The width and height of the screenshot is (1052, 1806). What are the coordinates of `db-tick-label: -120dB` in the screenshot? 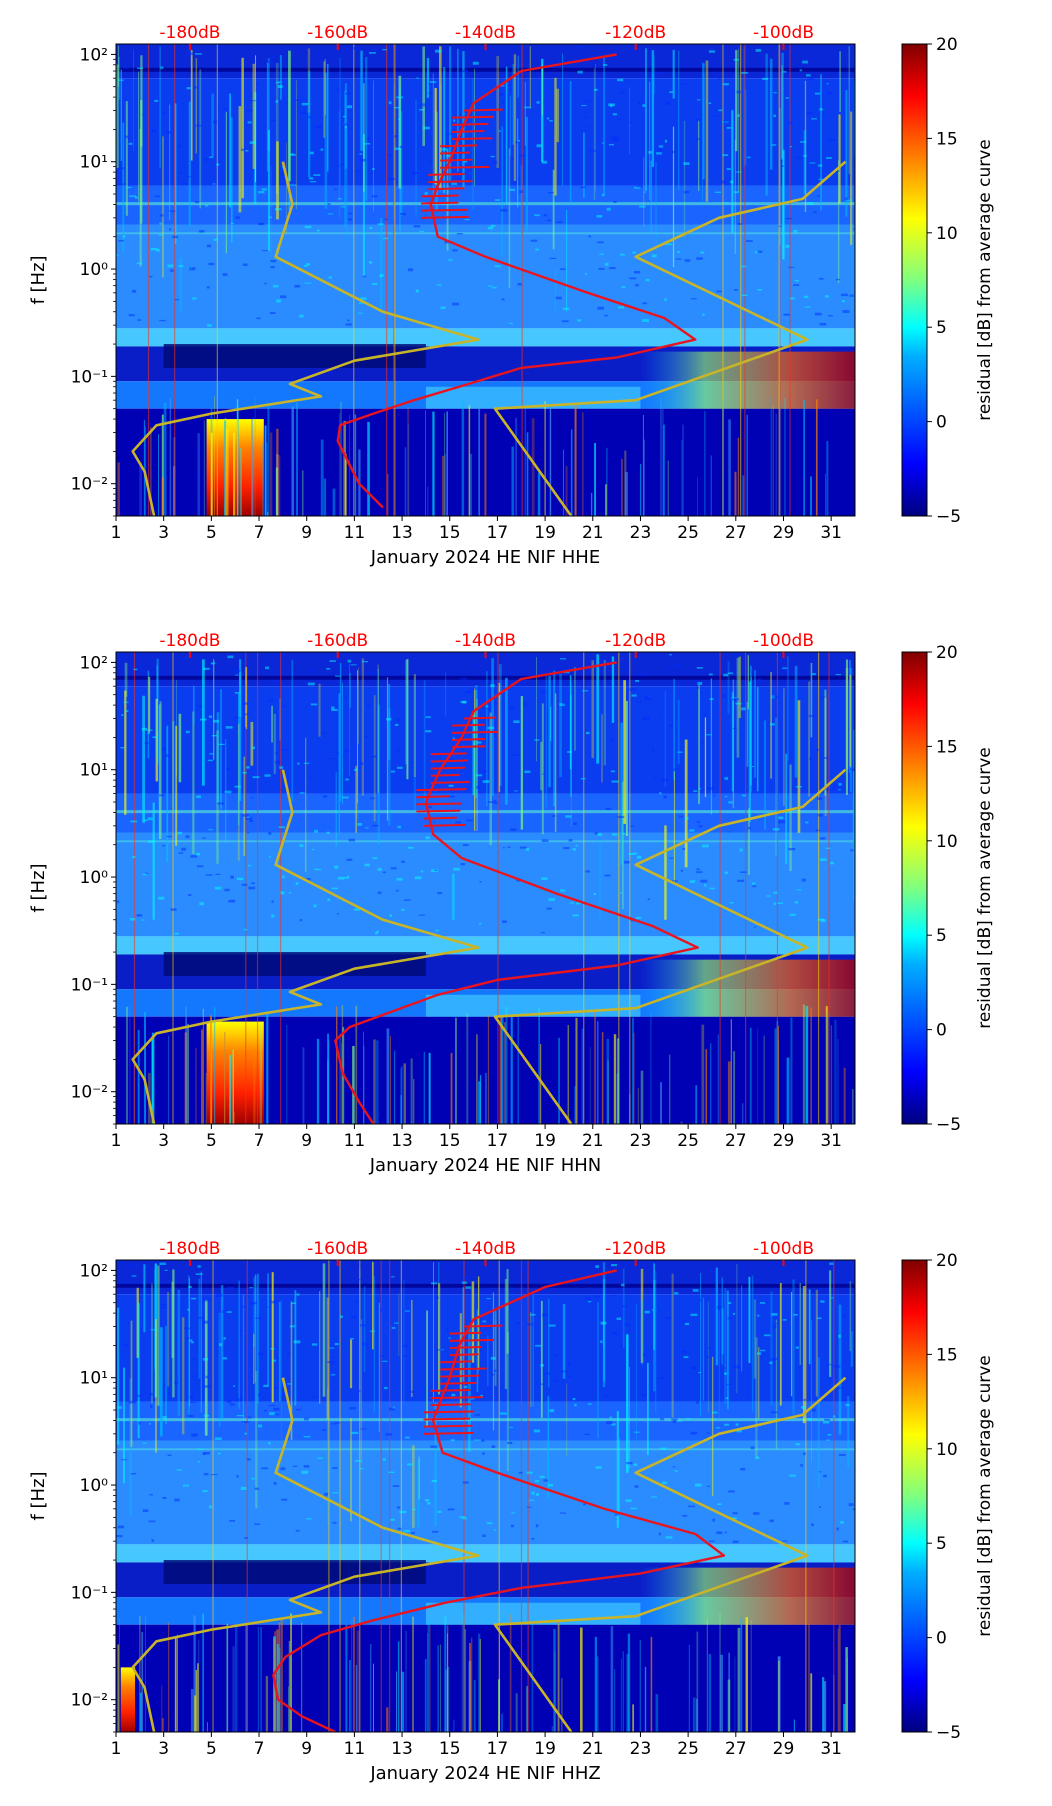 It's located at (635, 641).